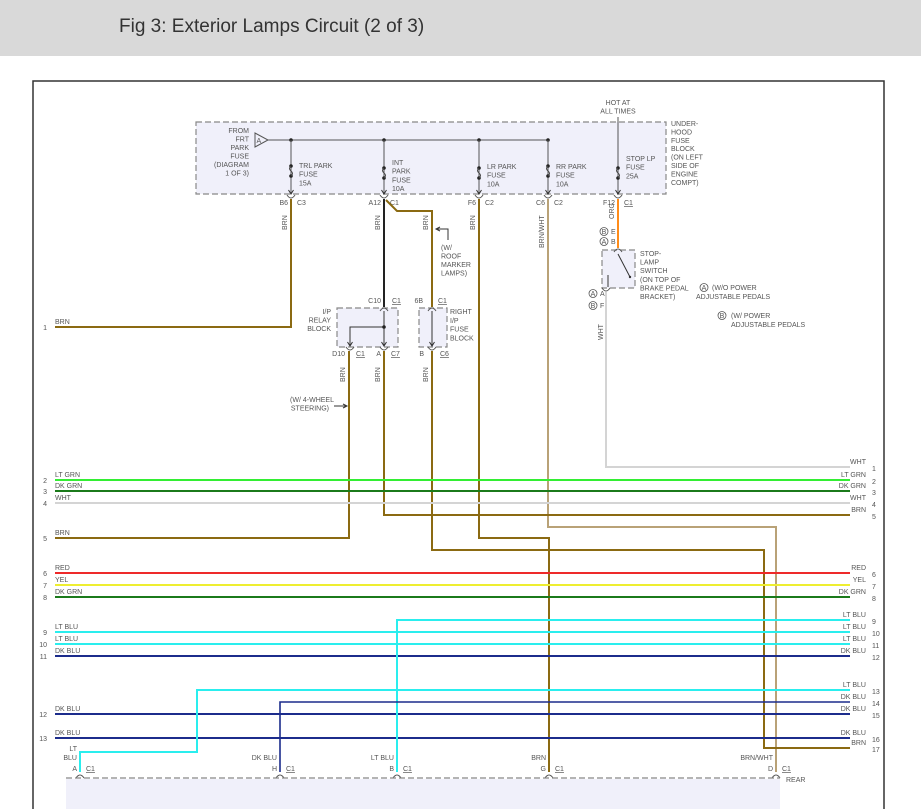 The width and height of the screenshot is (921, 809). I want to click on pin-label: F6, so click(472, 203).